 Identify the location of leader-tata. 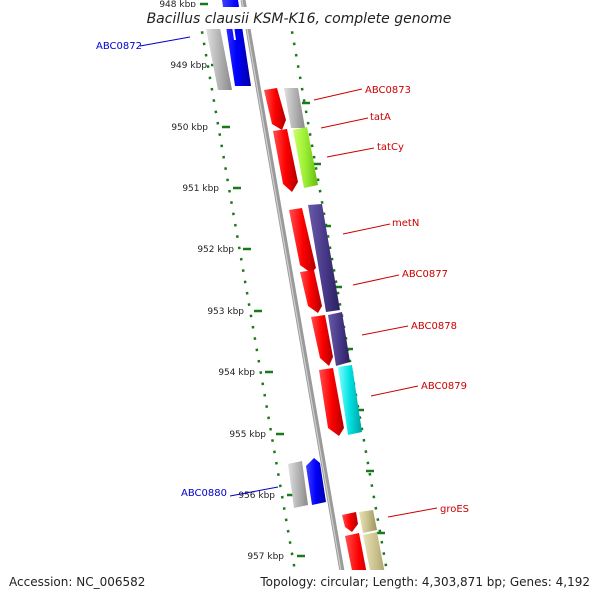
(344, 123).